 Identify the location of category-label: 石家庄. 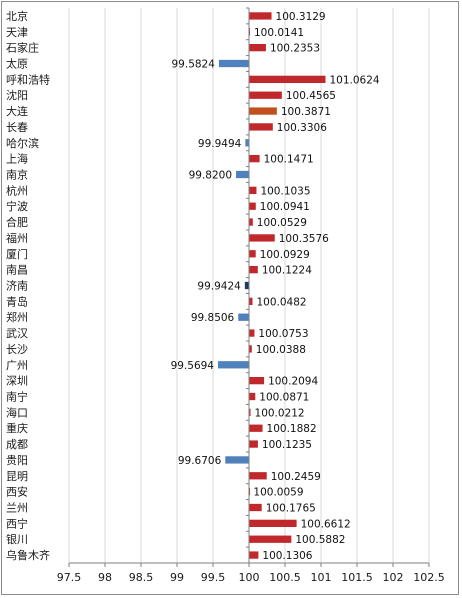
(22, 48).